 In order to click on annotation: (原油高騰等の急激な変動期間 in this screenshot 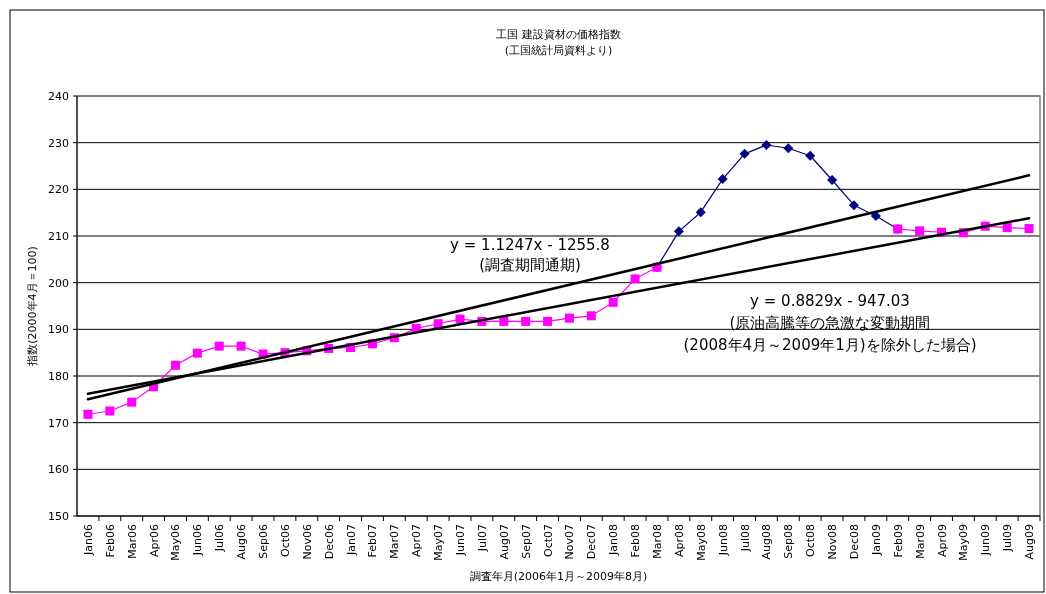, I will do `click(830, 323)`.